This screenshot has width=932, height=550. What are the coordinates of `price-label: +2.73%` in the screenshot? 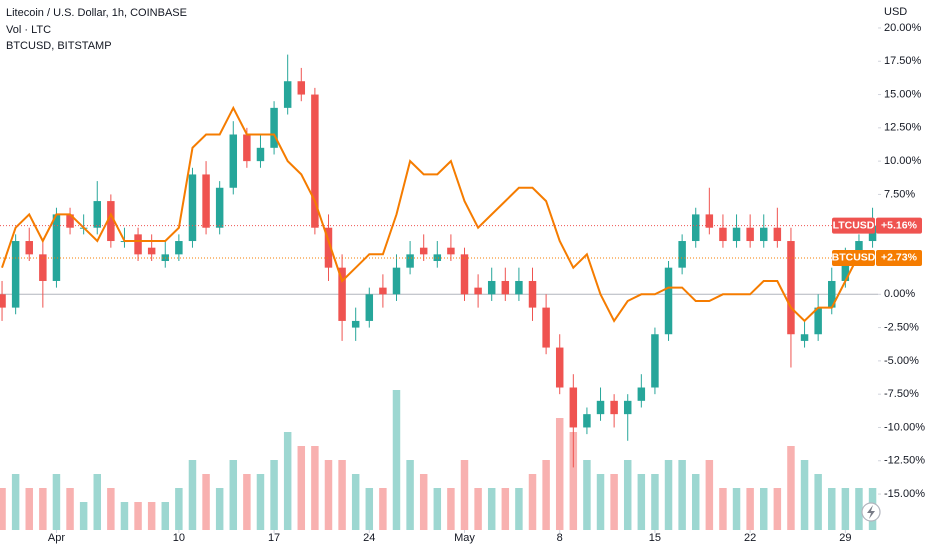 It's located at (899, 258).